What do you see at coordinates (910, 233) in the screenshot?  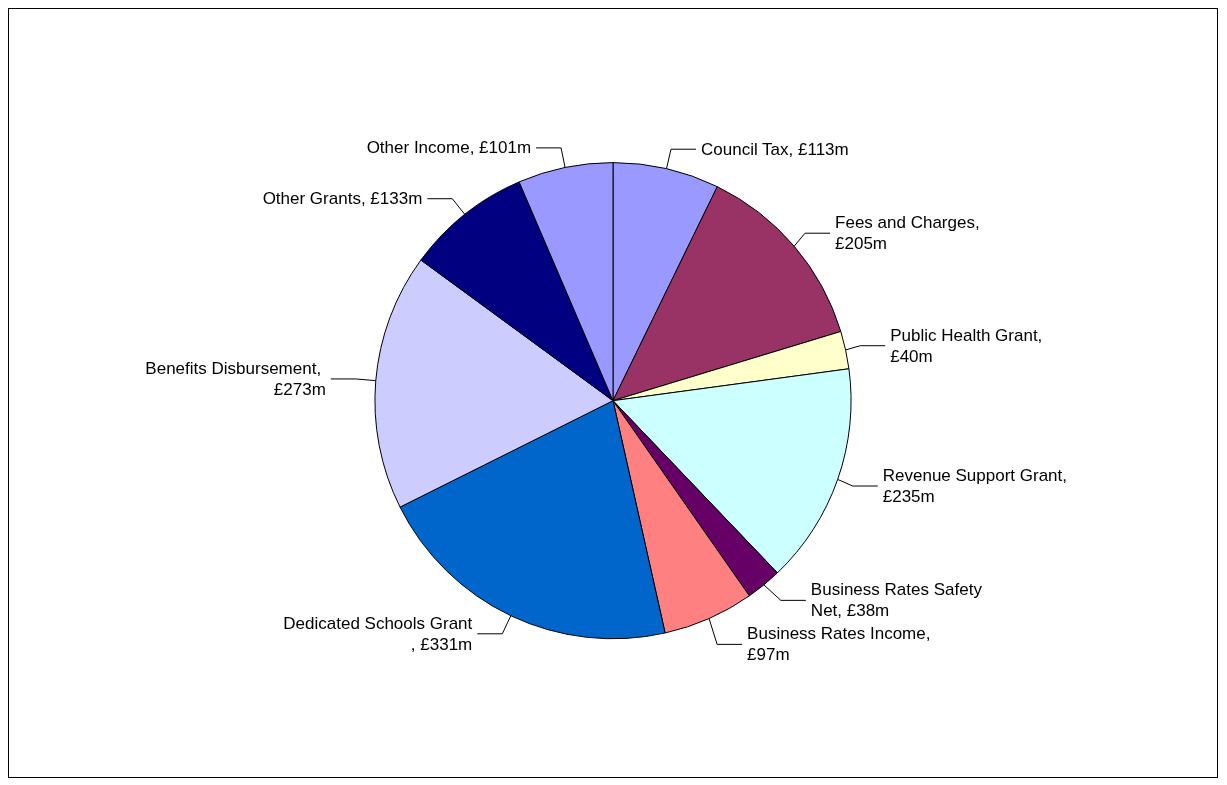 I see `slice-label: Fees and Charges, £205m` at bounding box center [910, 233].